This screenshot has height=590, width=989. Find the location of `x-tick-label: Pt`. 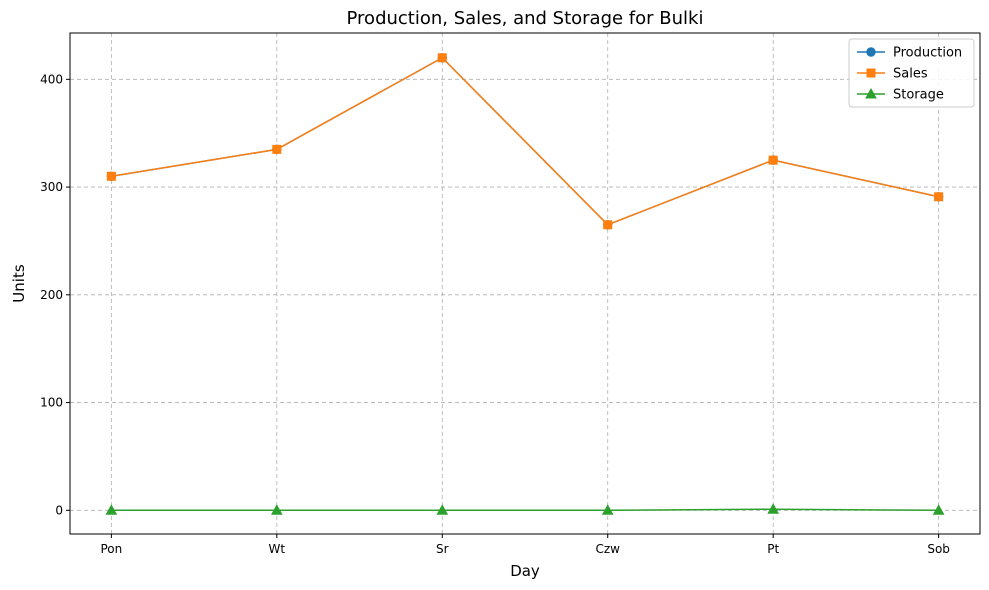

x-tick-label: Pt is located at coordinates (773, 549).